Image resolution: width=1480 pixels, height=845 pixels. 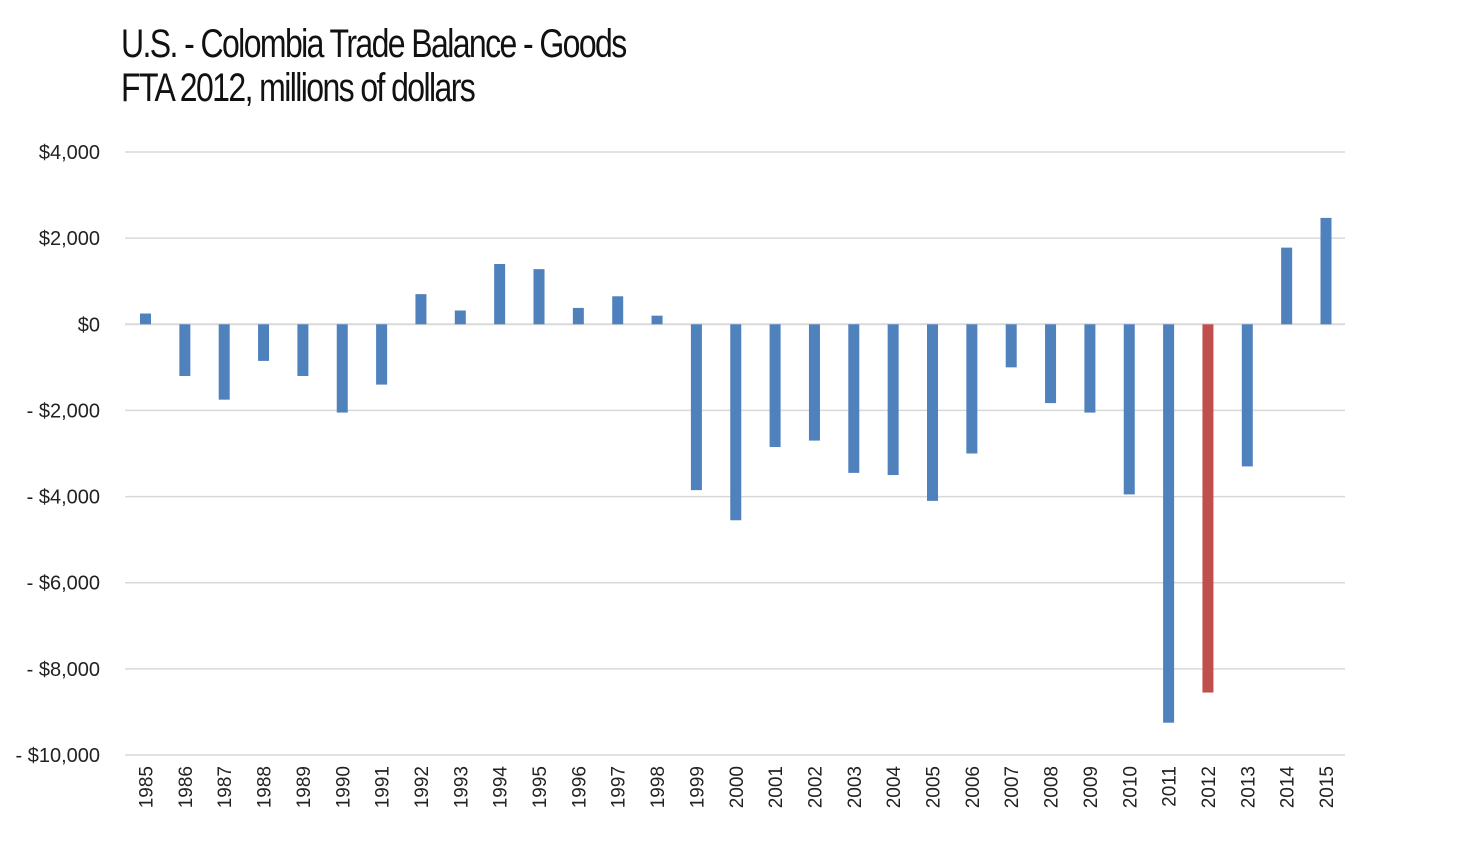 I want to click on x-tick-label: 2002, so click(x=815, y=787).